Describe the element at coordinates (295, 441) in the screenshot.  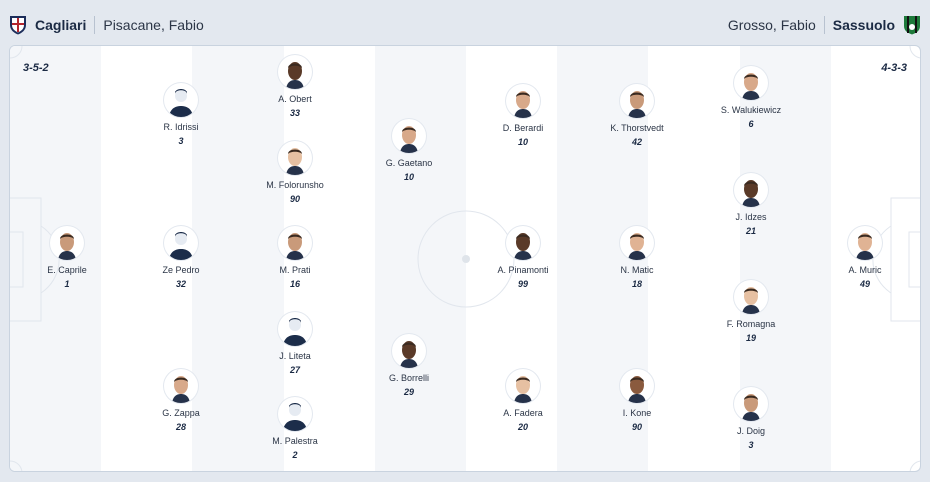
I see `player-name: M. Palestra` at that location.